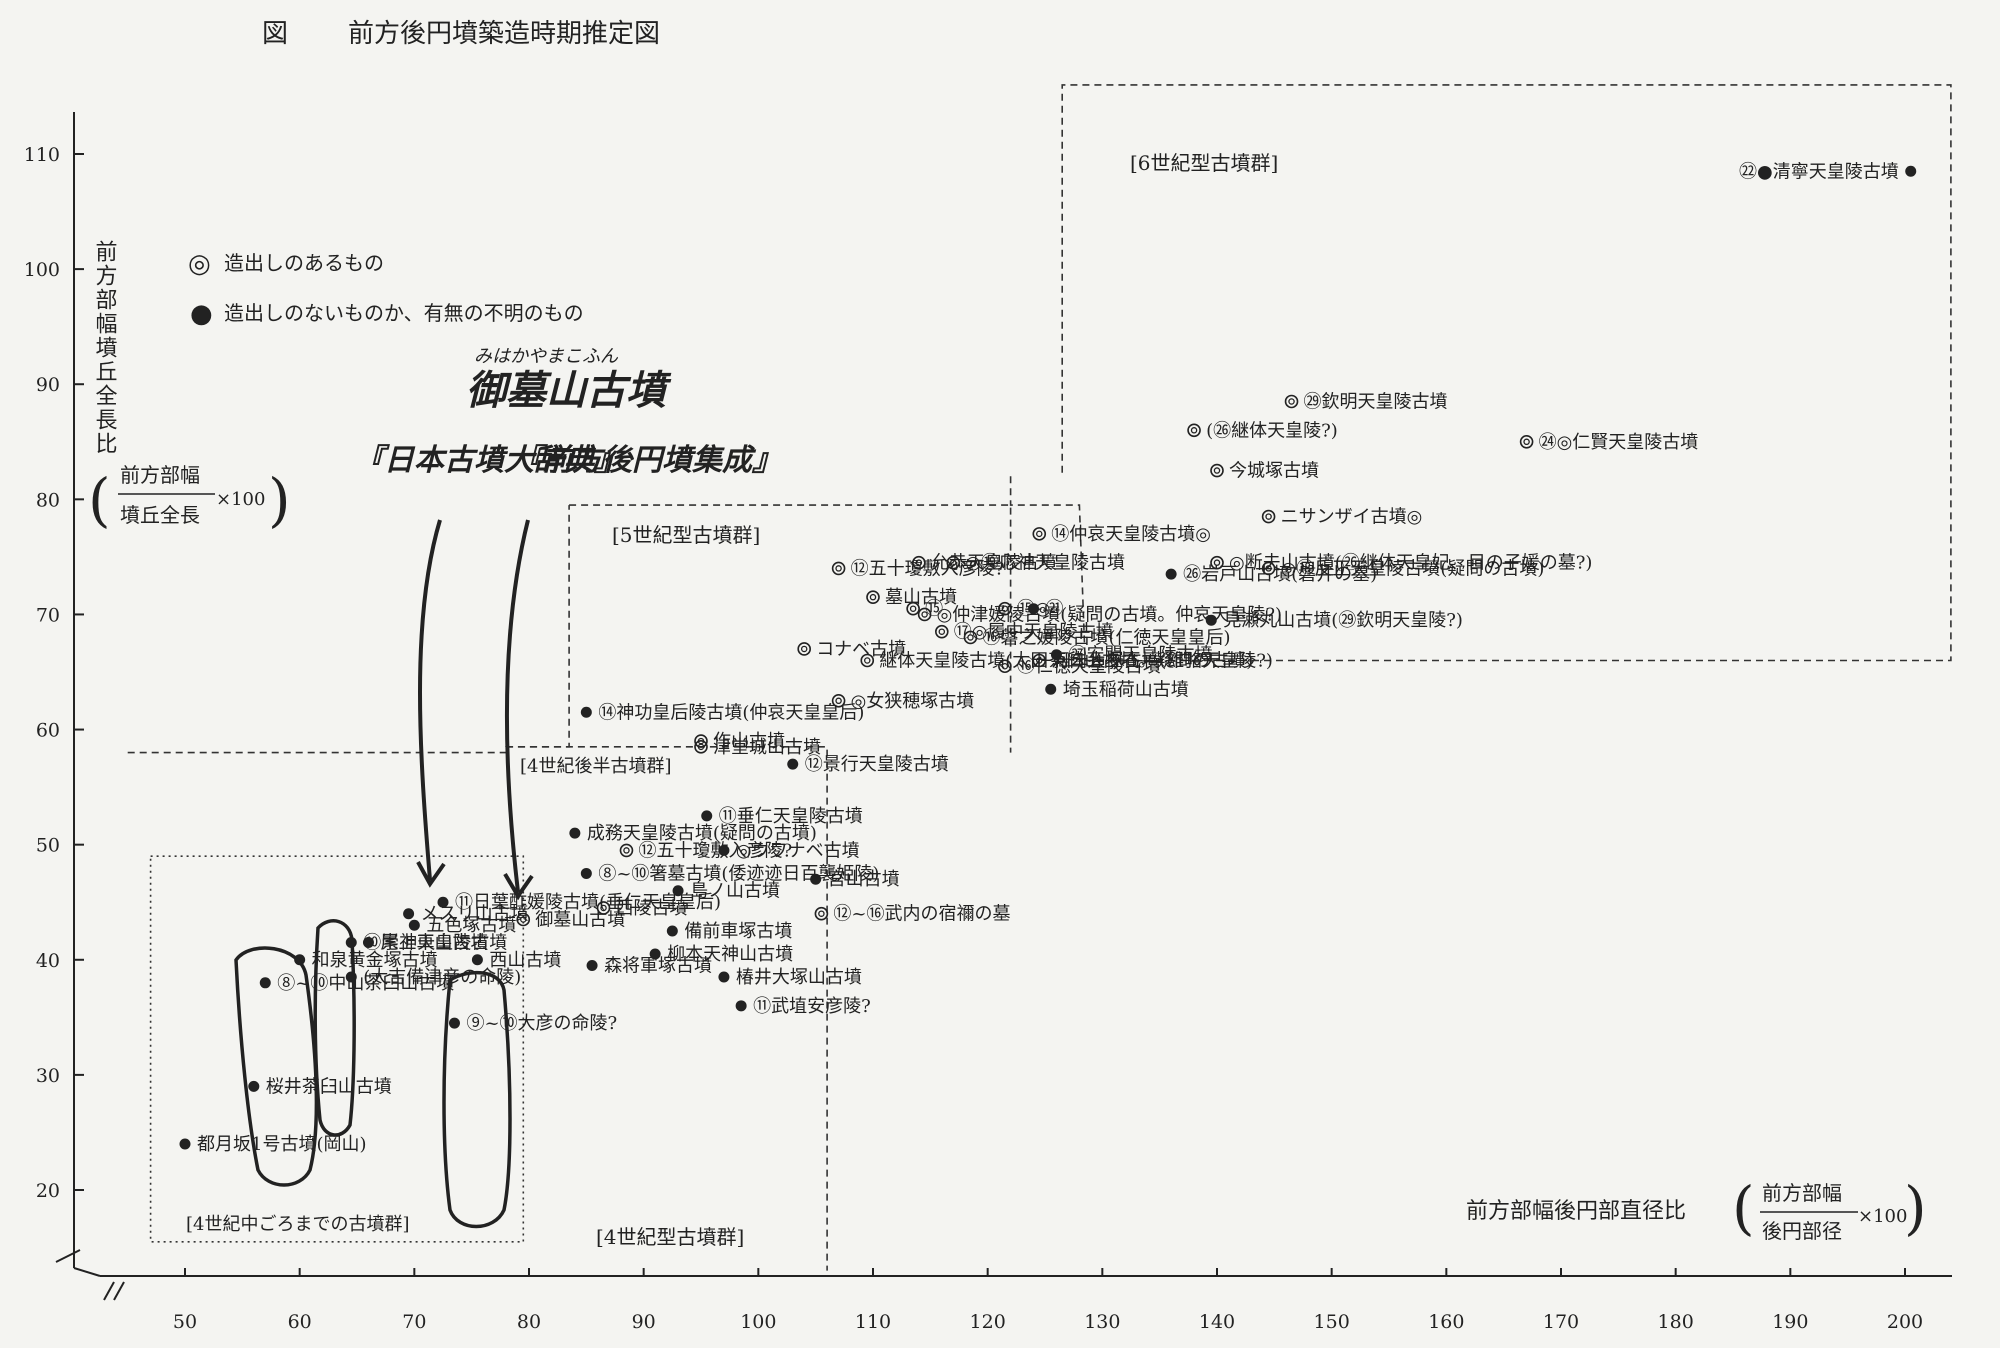 The image size is (2000, 1348). I want to click on x-formula-numerator: 前方部幅, so click(1802, 1193).